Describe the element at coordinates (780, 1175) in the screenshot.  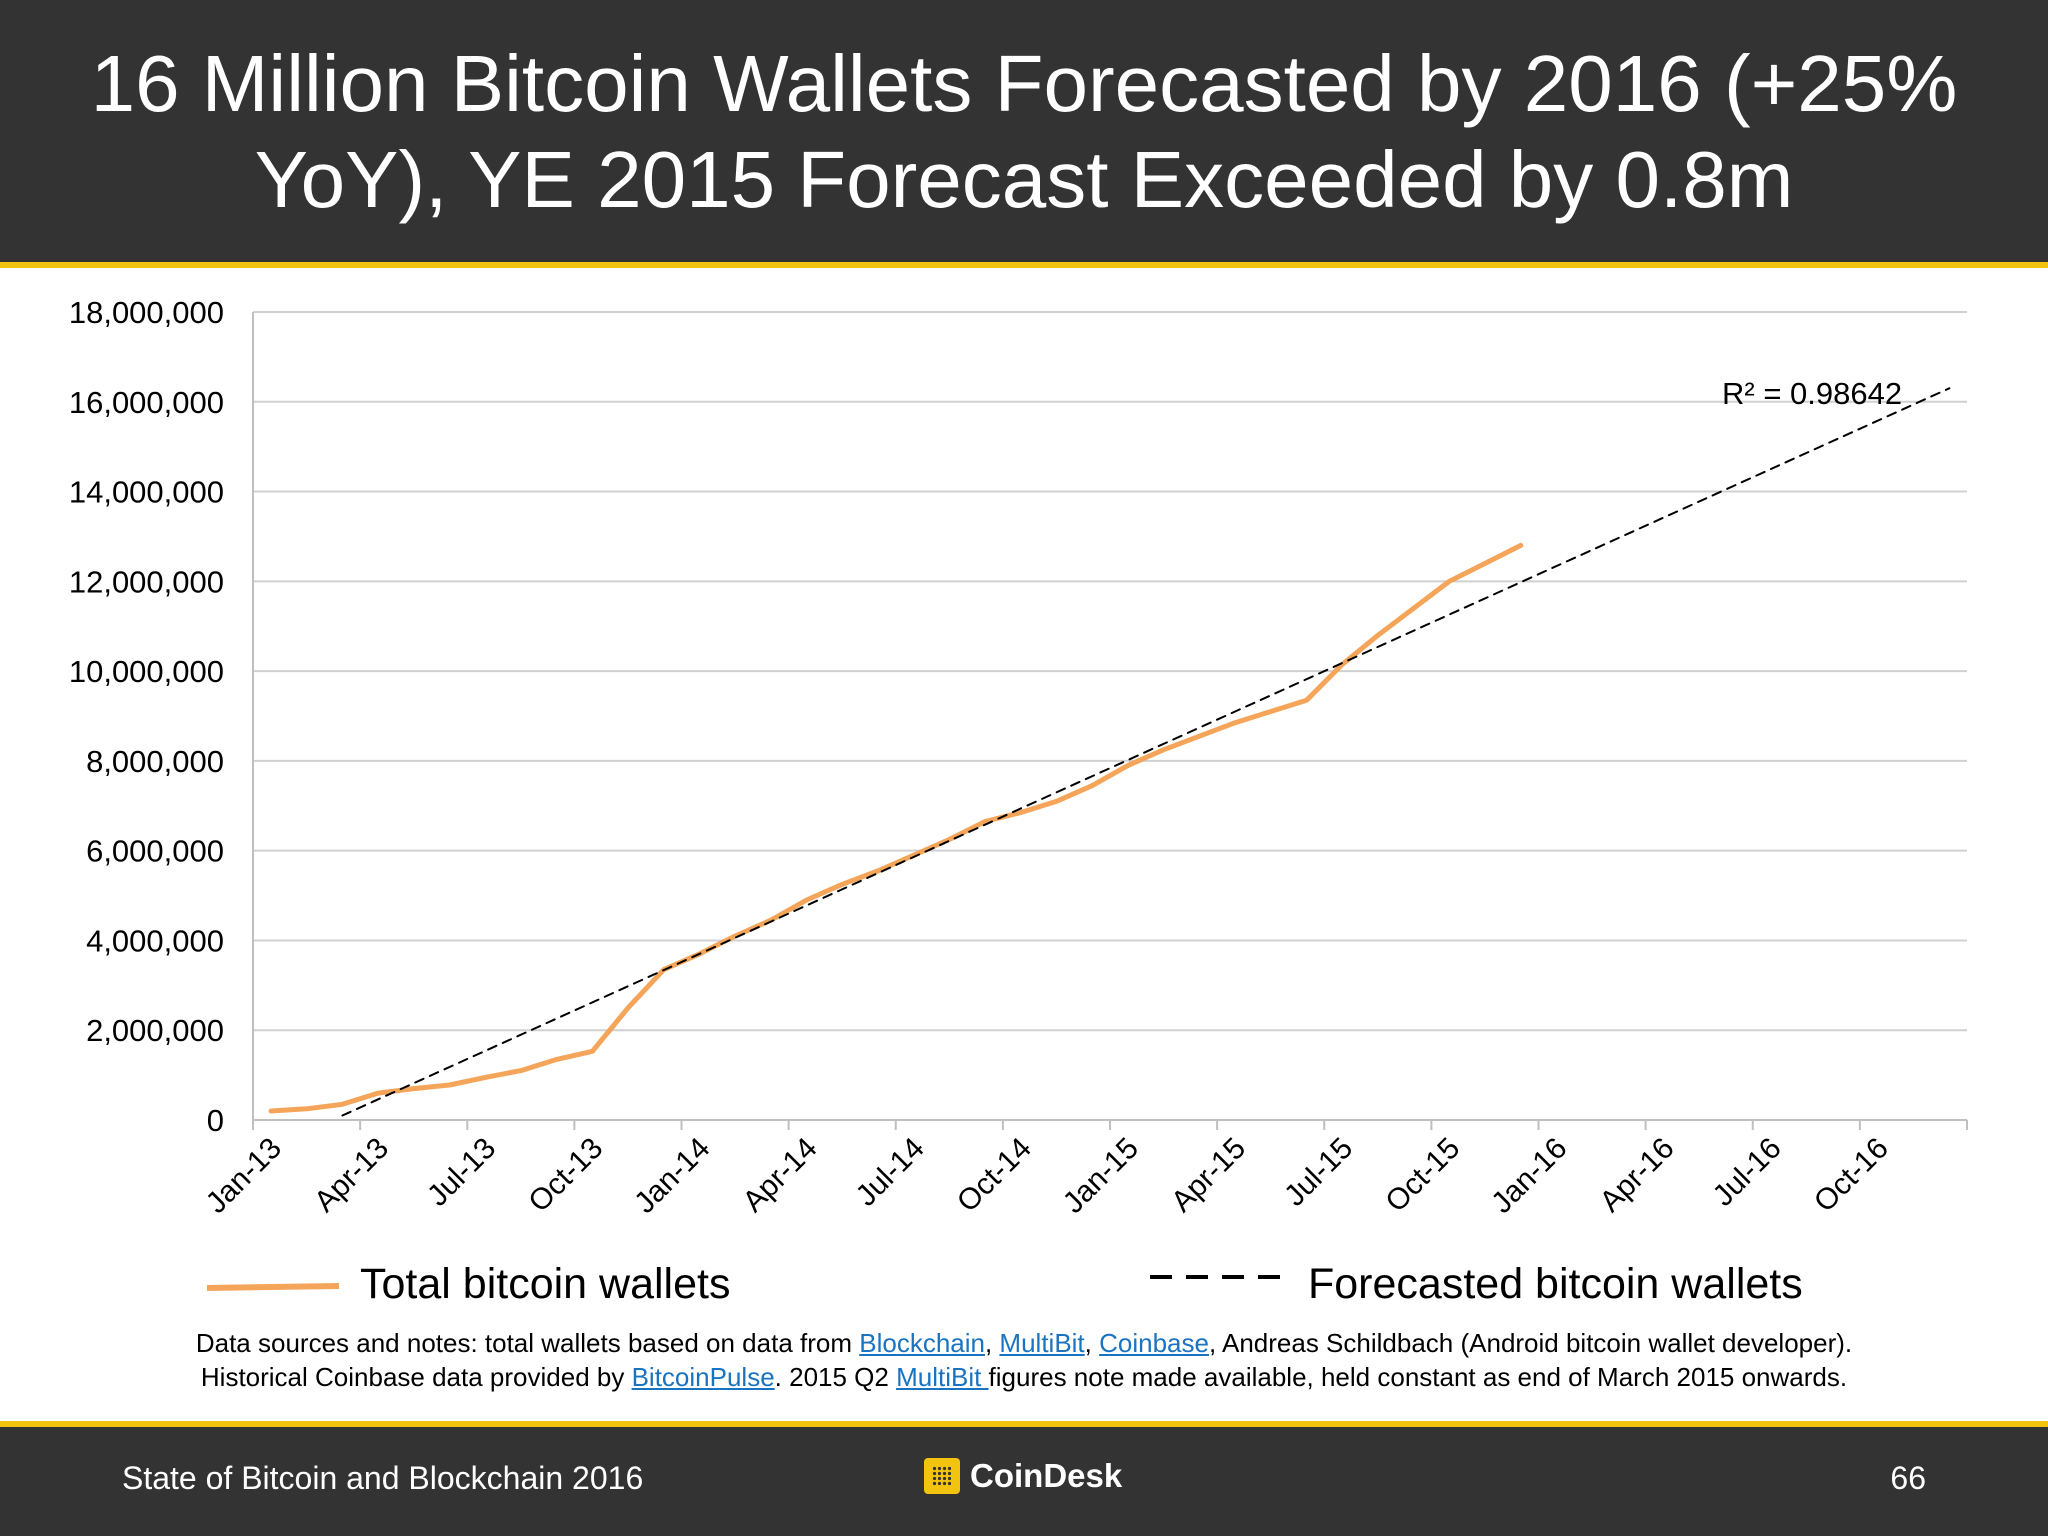
I see `x-tick-label: Apr-14` at that location.